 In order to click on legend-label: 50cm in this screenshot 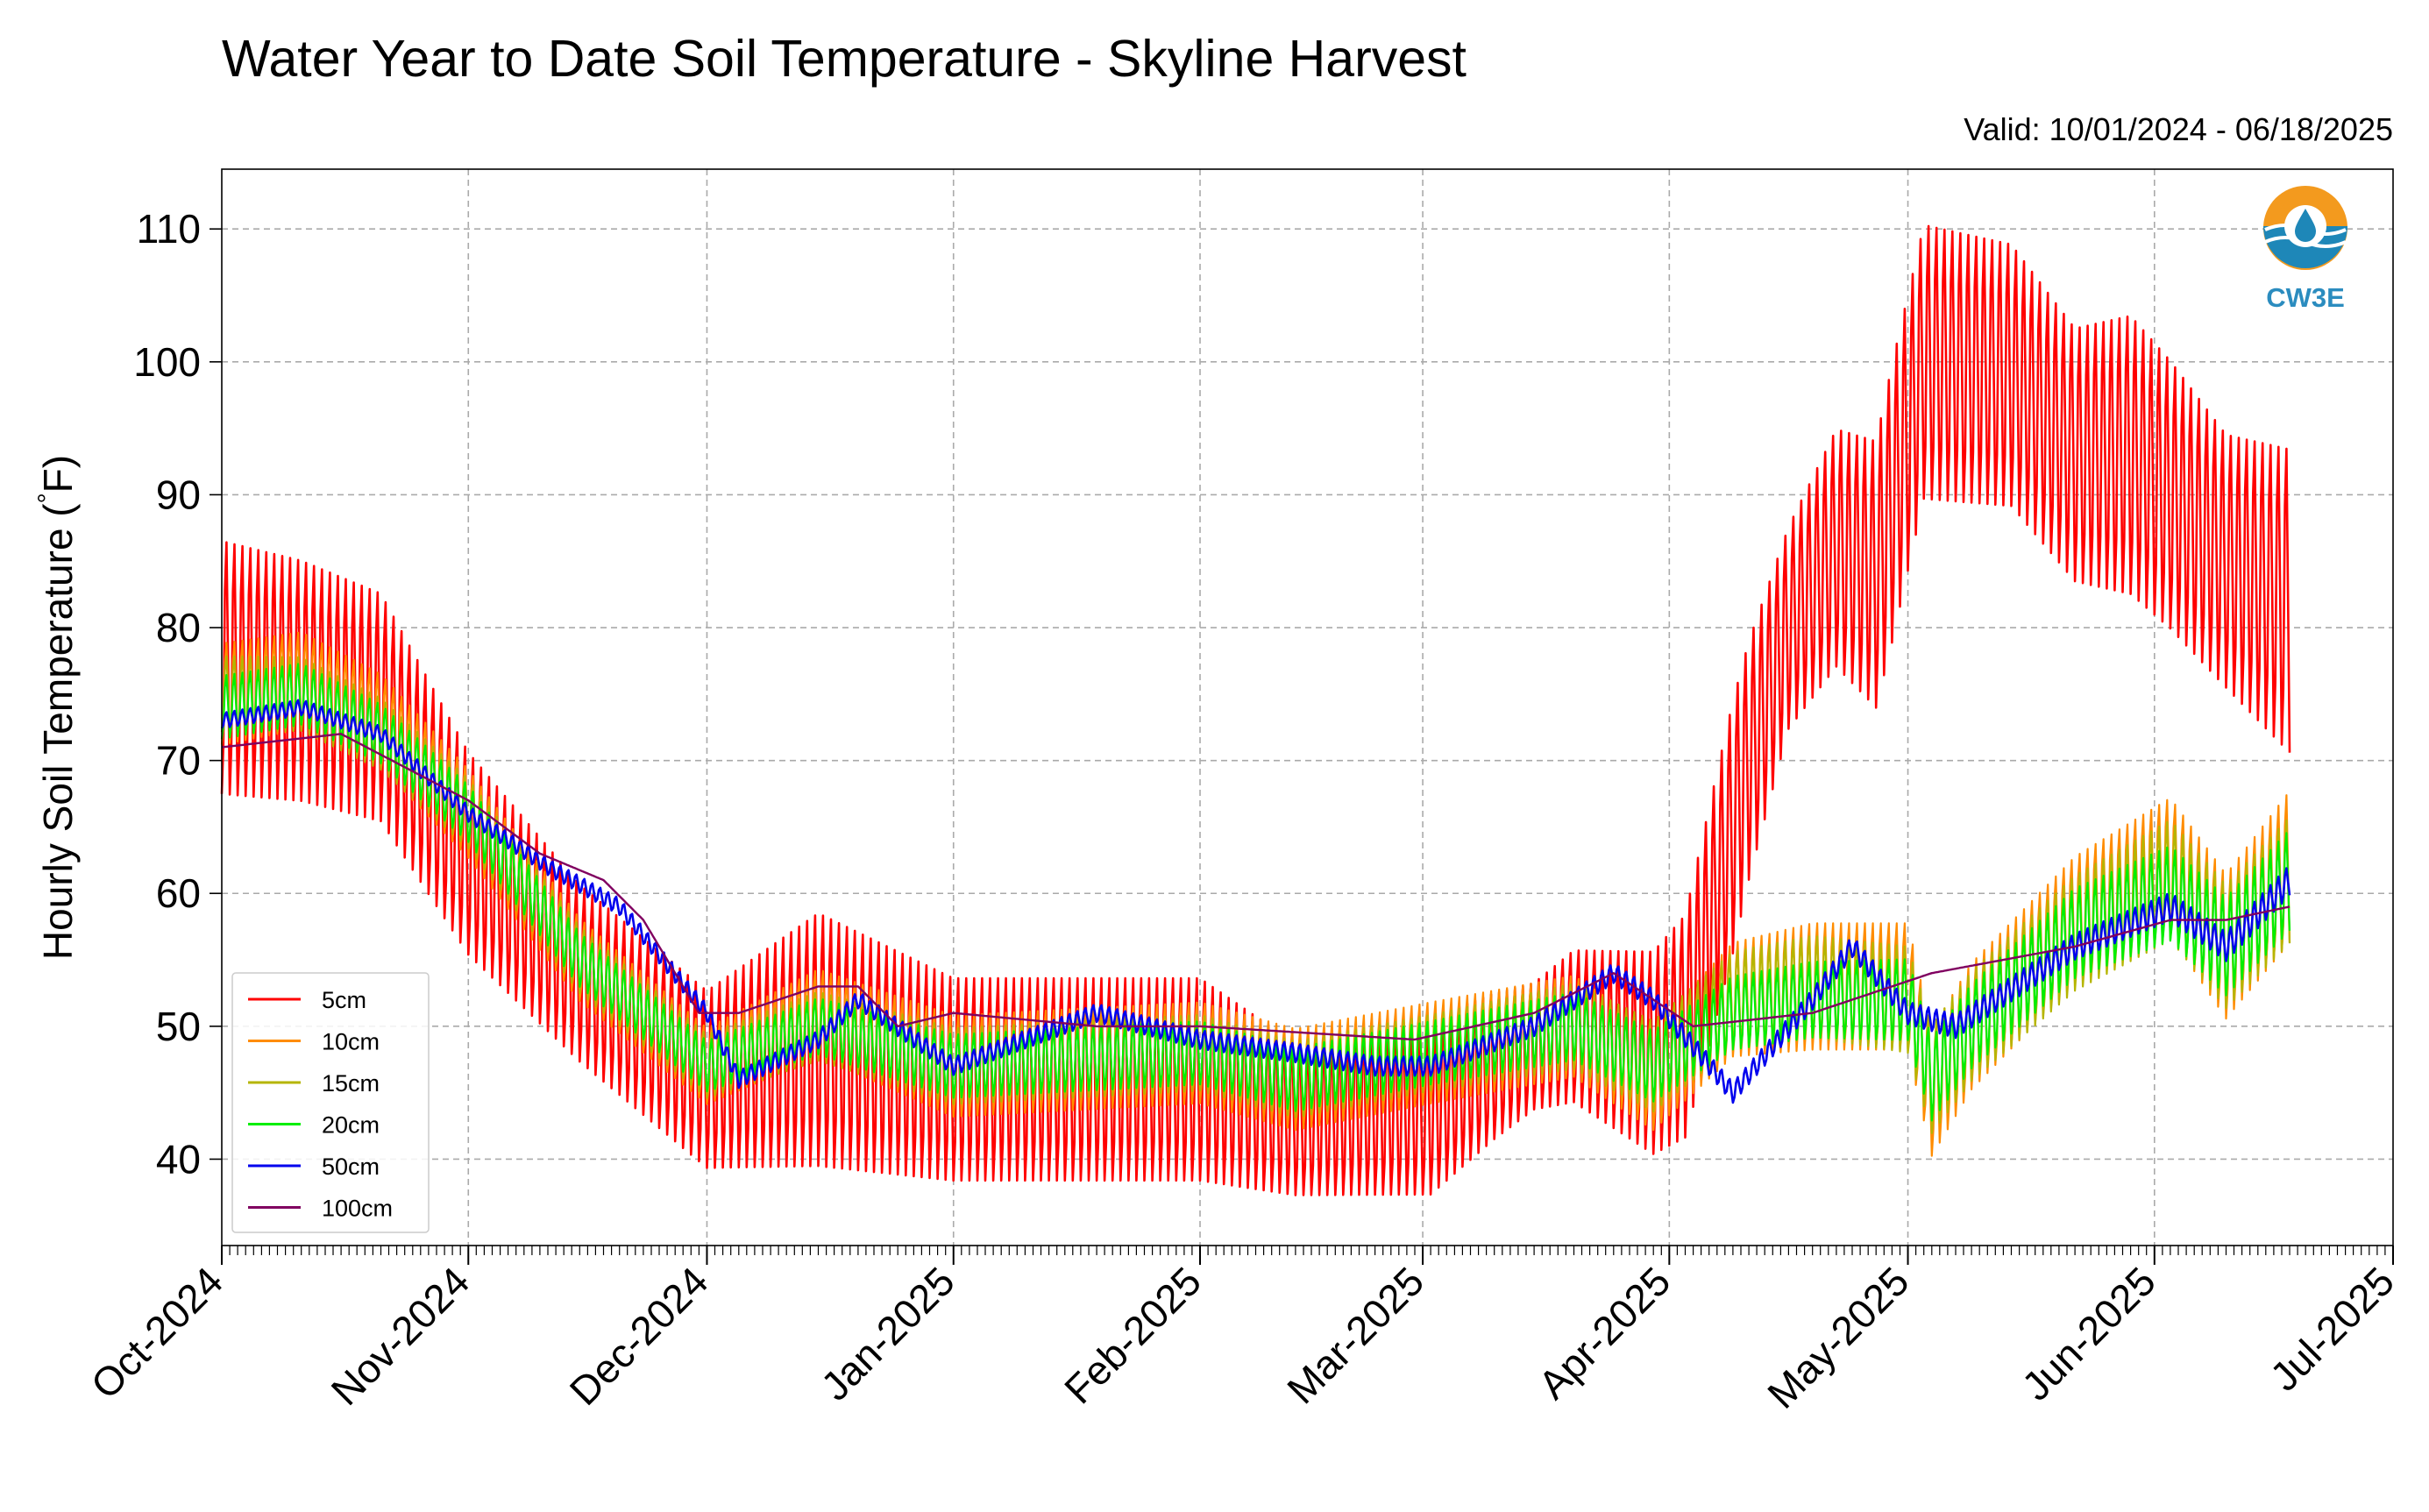, I will do `click(351, 1167)`.